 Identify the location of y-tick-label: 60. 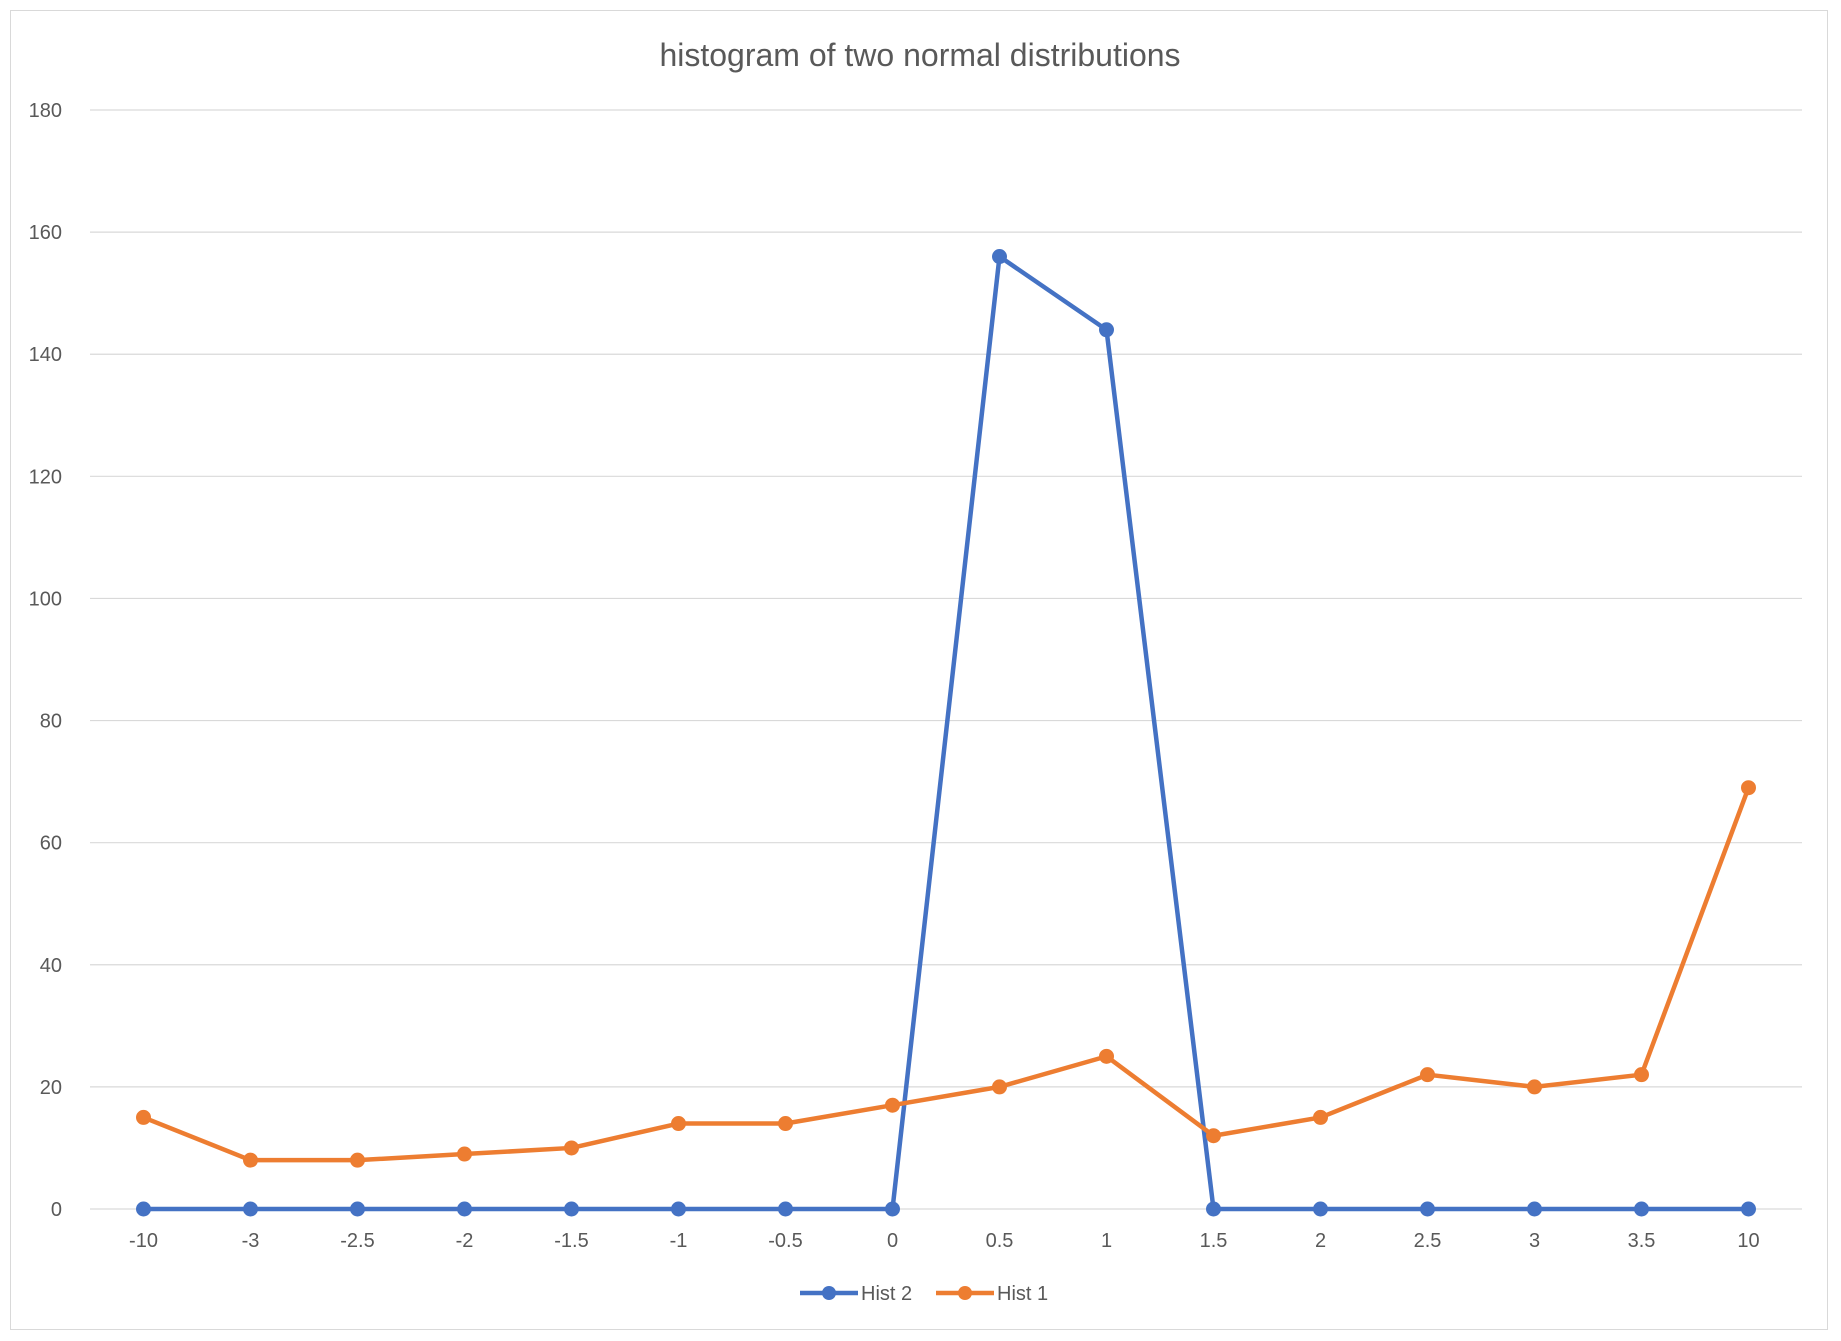
(51, 844).